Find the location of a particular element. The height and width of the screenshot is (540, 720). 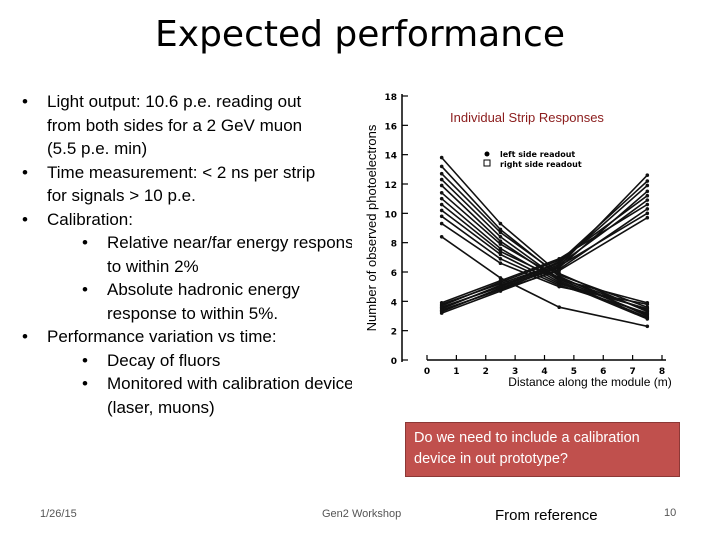

slide-footer: Gen2 Workshop is located at coordinates (362, 514).